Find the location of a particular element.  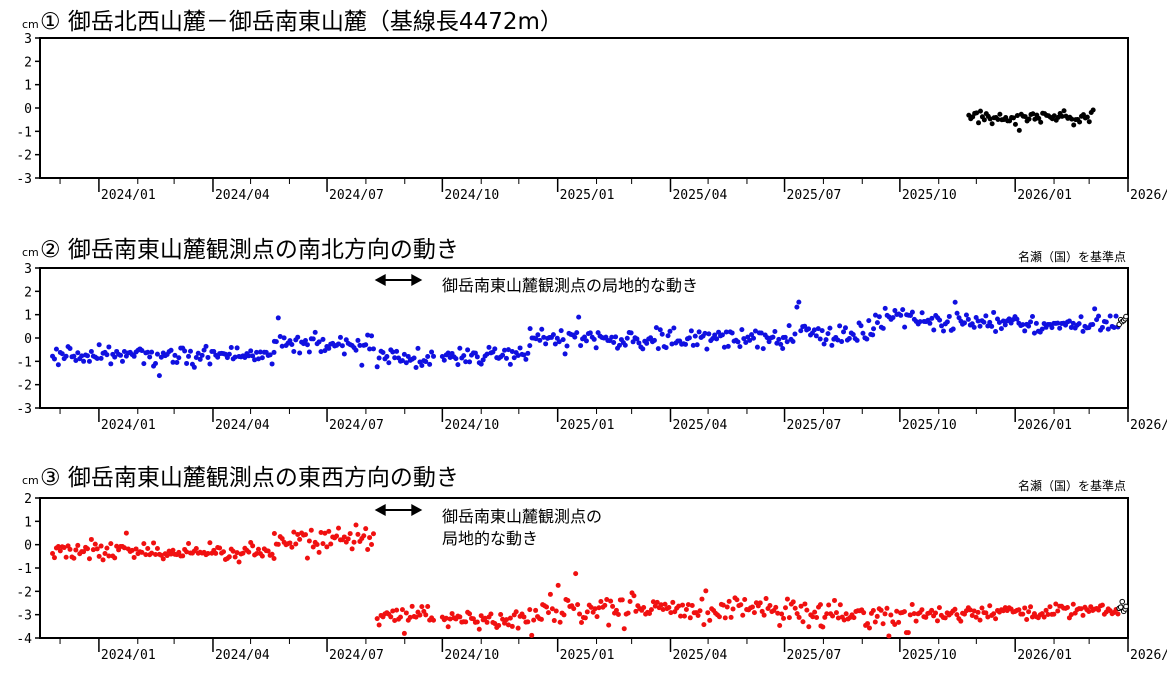

y-tick-label: -1 is located at coordinates (24, 362).